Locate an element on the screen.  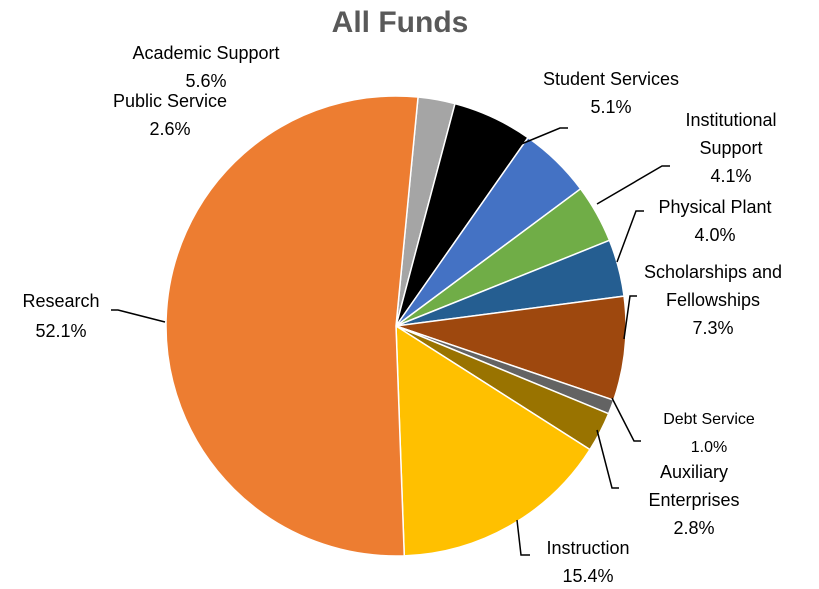
data-label-instruction: 15.4% is located at coordinates (587, 576).